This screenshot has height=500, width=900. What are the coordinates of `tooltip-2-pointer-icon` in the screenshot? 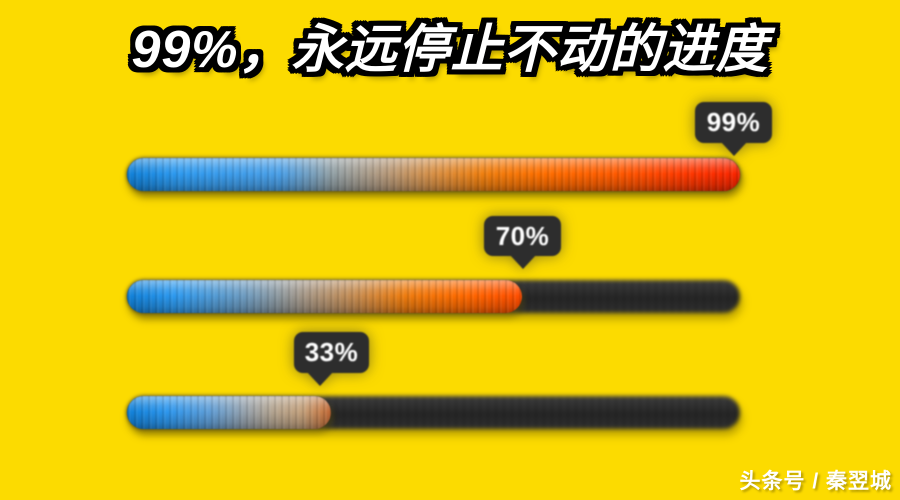 It's located at (522, 262).